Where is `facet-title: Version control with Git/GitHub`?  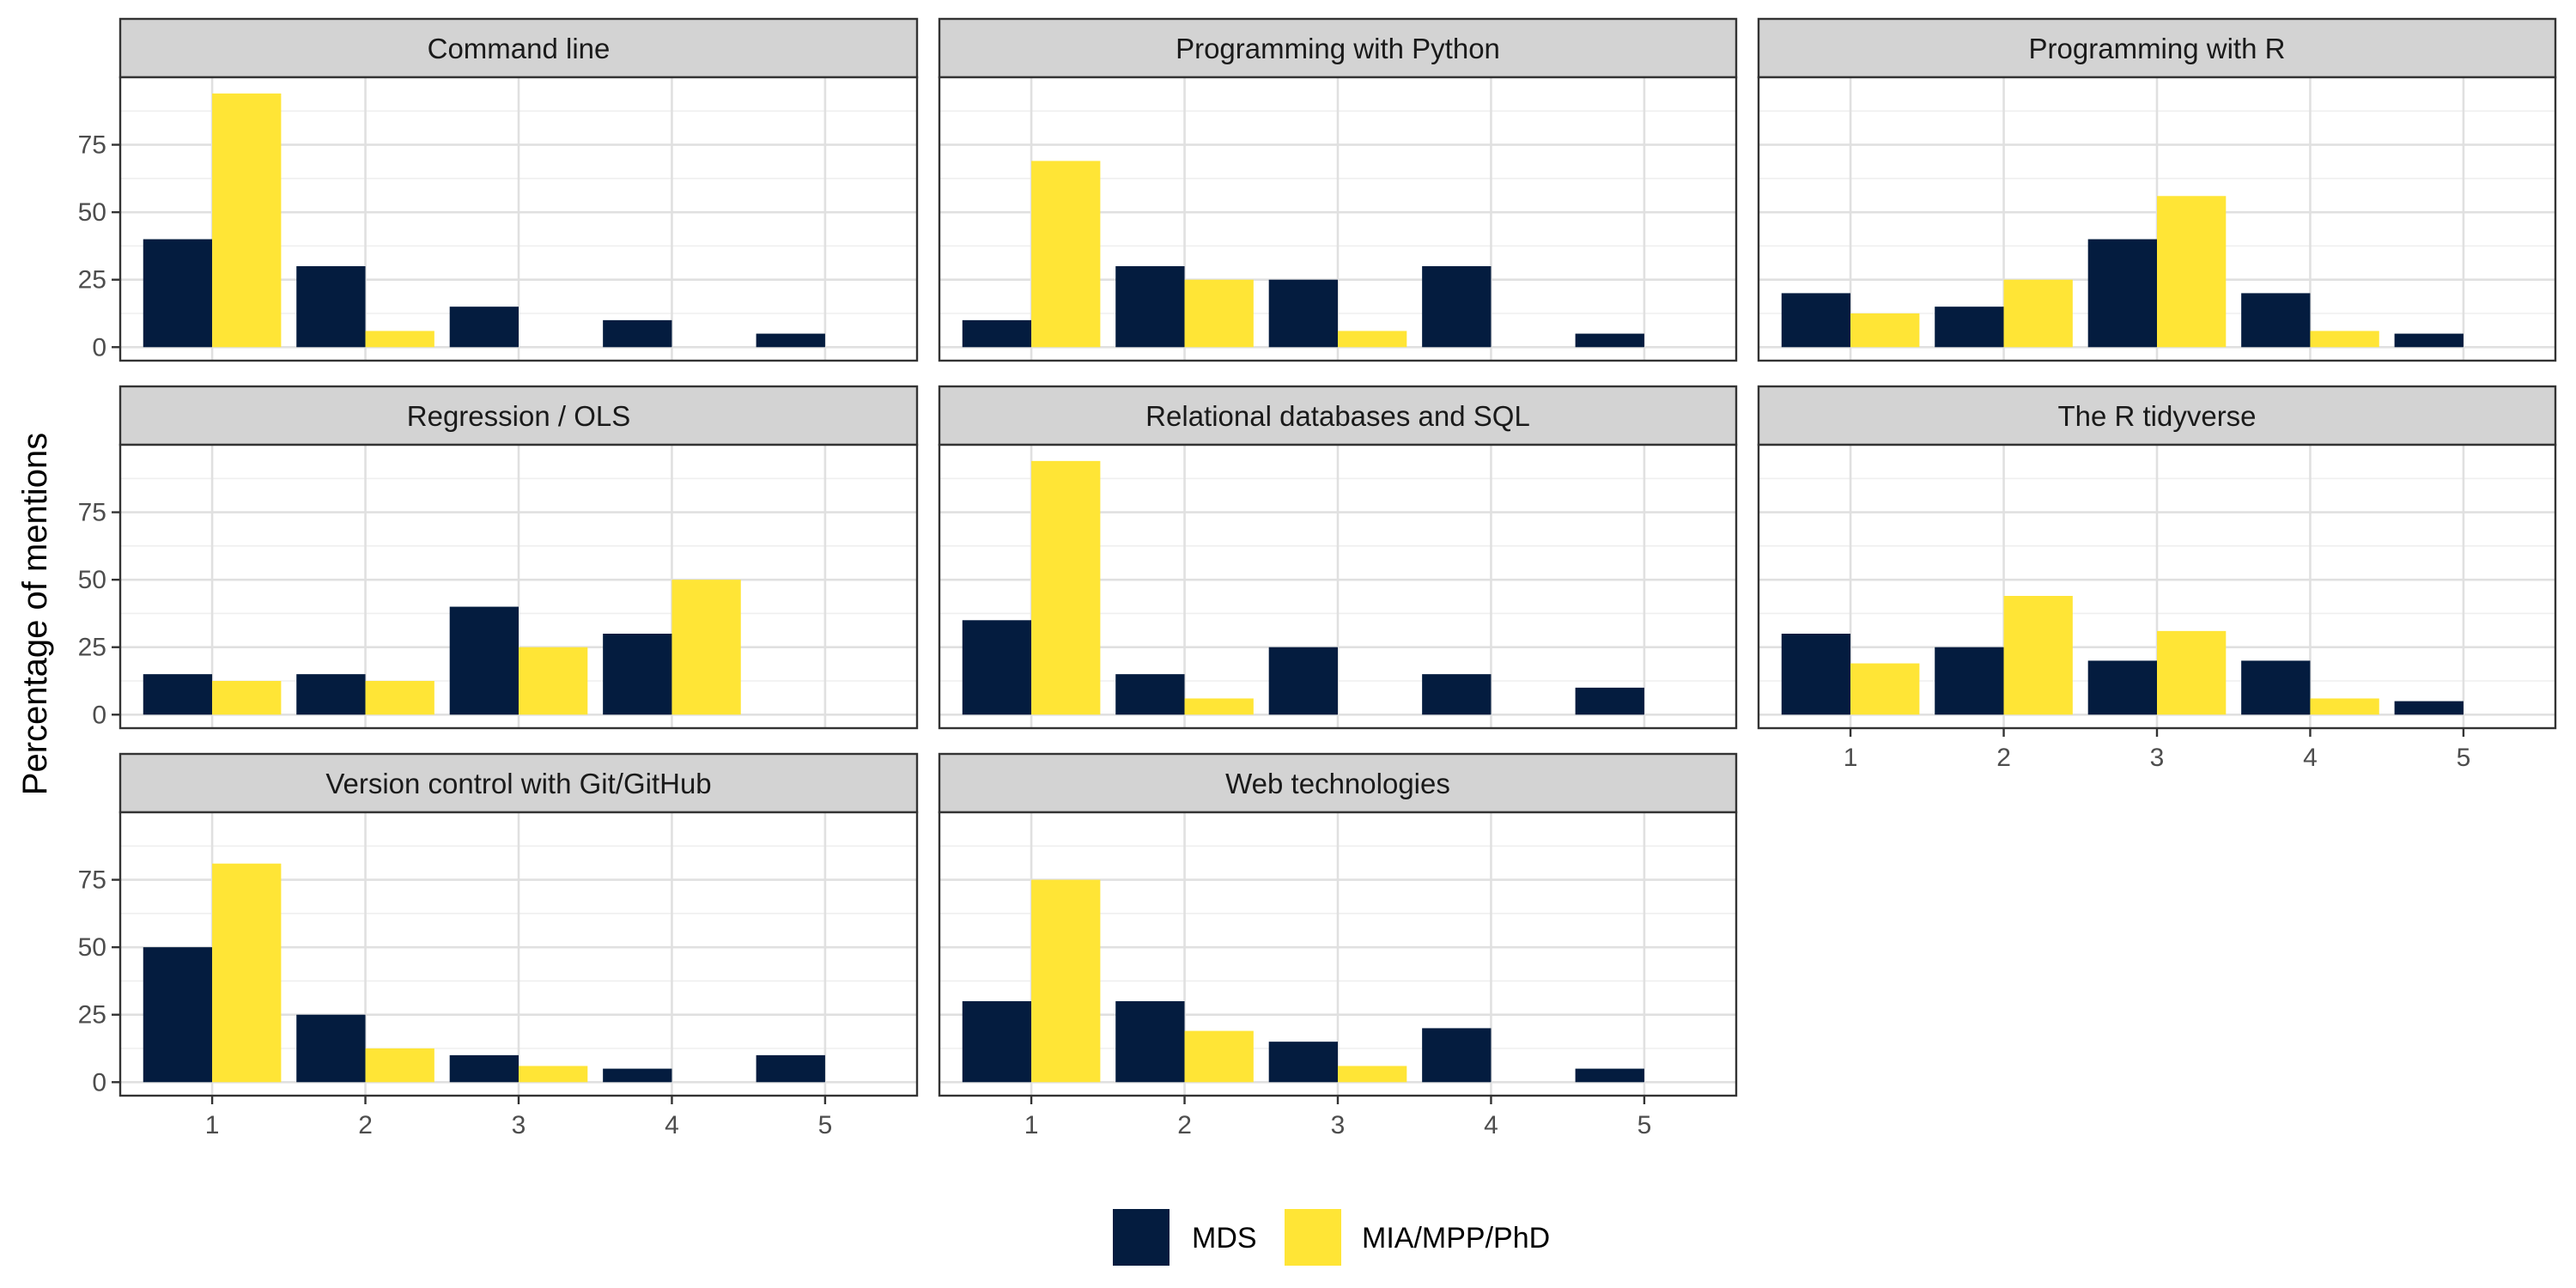
facet-title: Version control with Git/GitHub is located at coordinates (518, 783).